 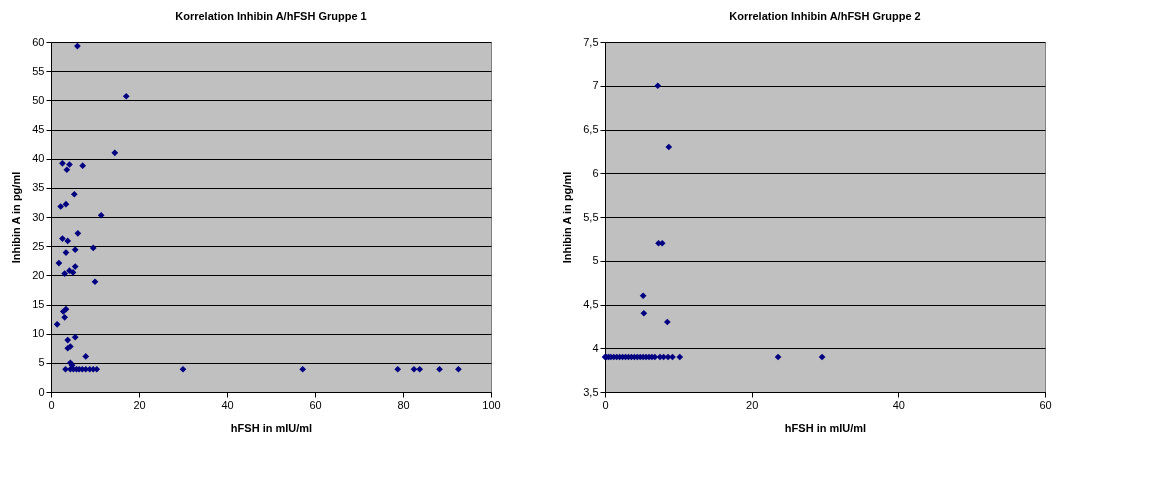 What do you see at coordinates (595, 85) in the screenshot?
I see `y-tick-label: 7` at bounding box center [595, 85].